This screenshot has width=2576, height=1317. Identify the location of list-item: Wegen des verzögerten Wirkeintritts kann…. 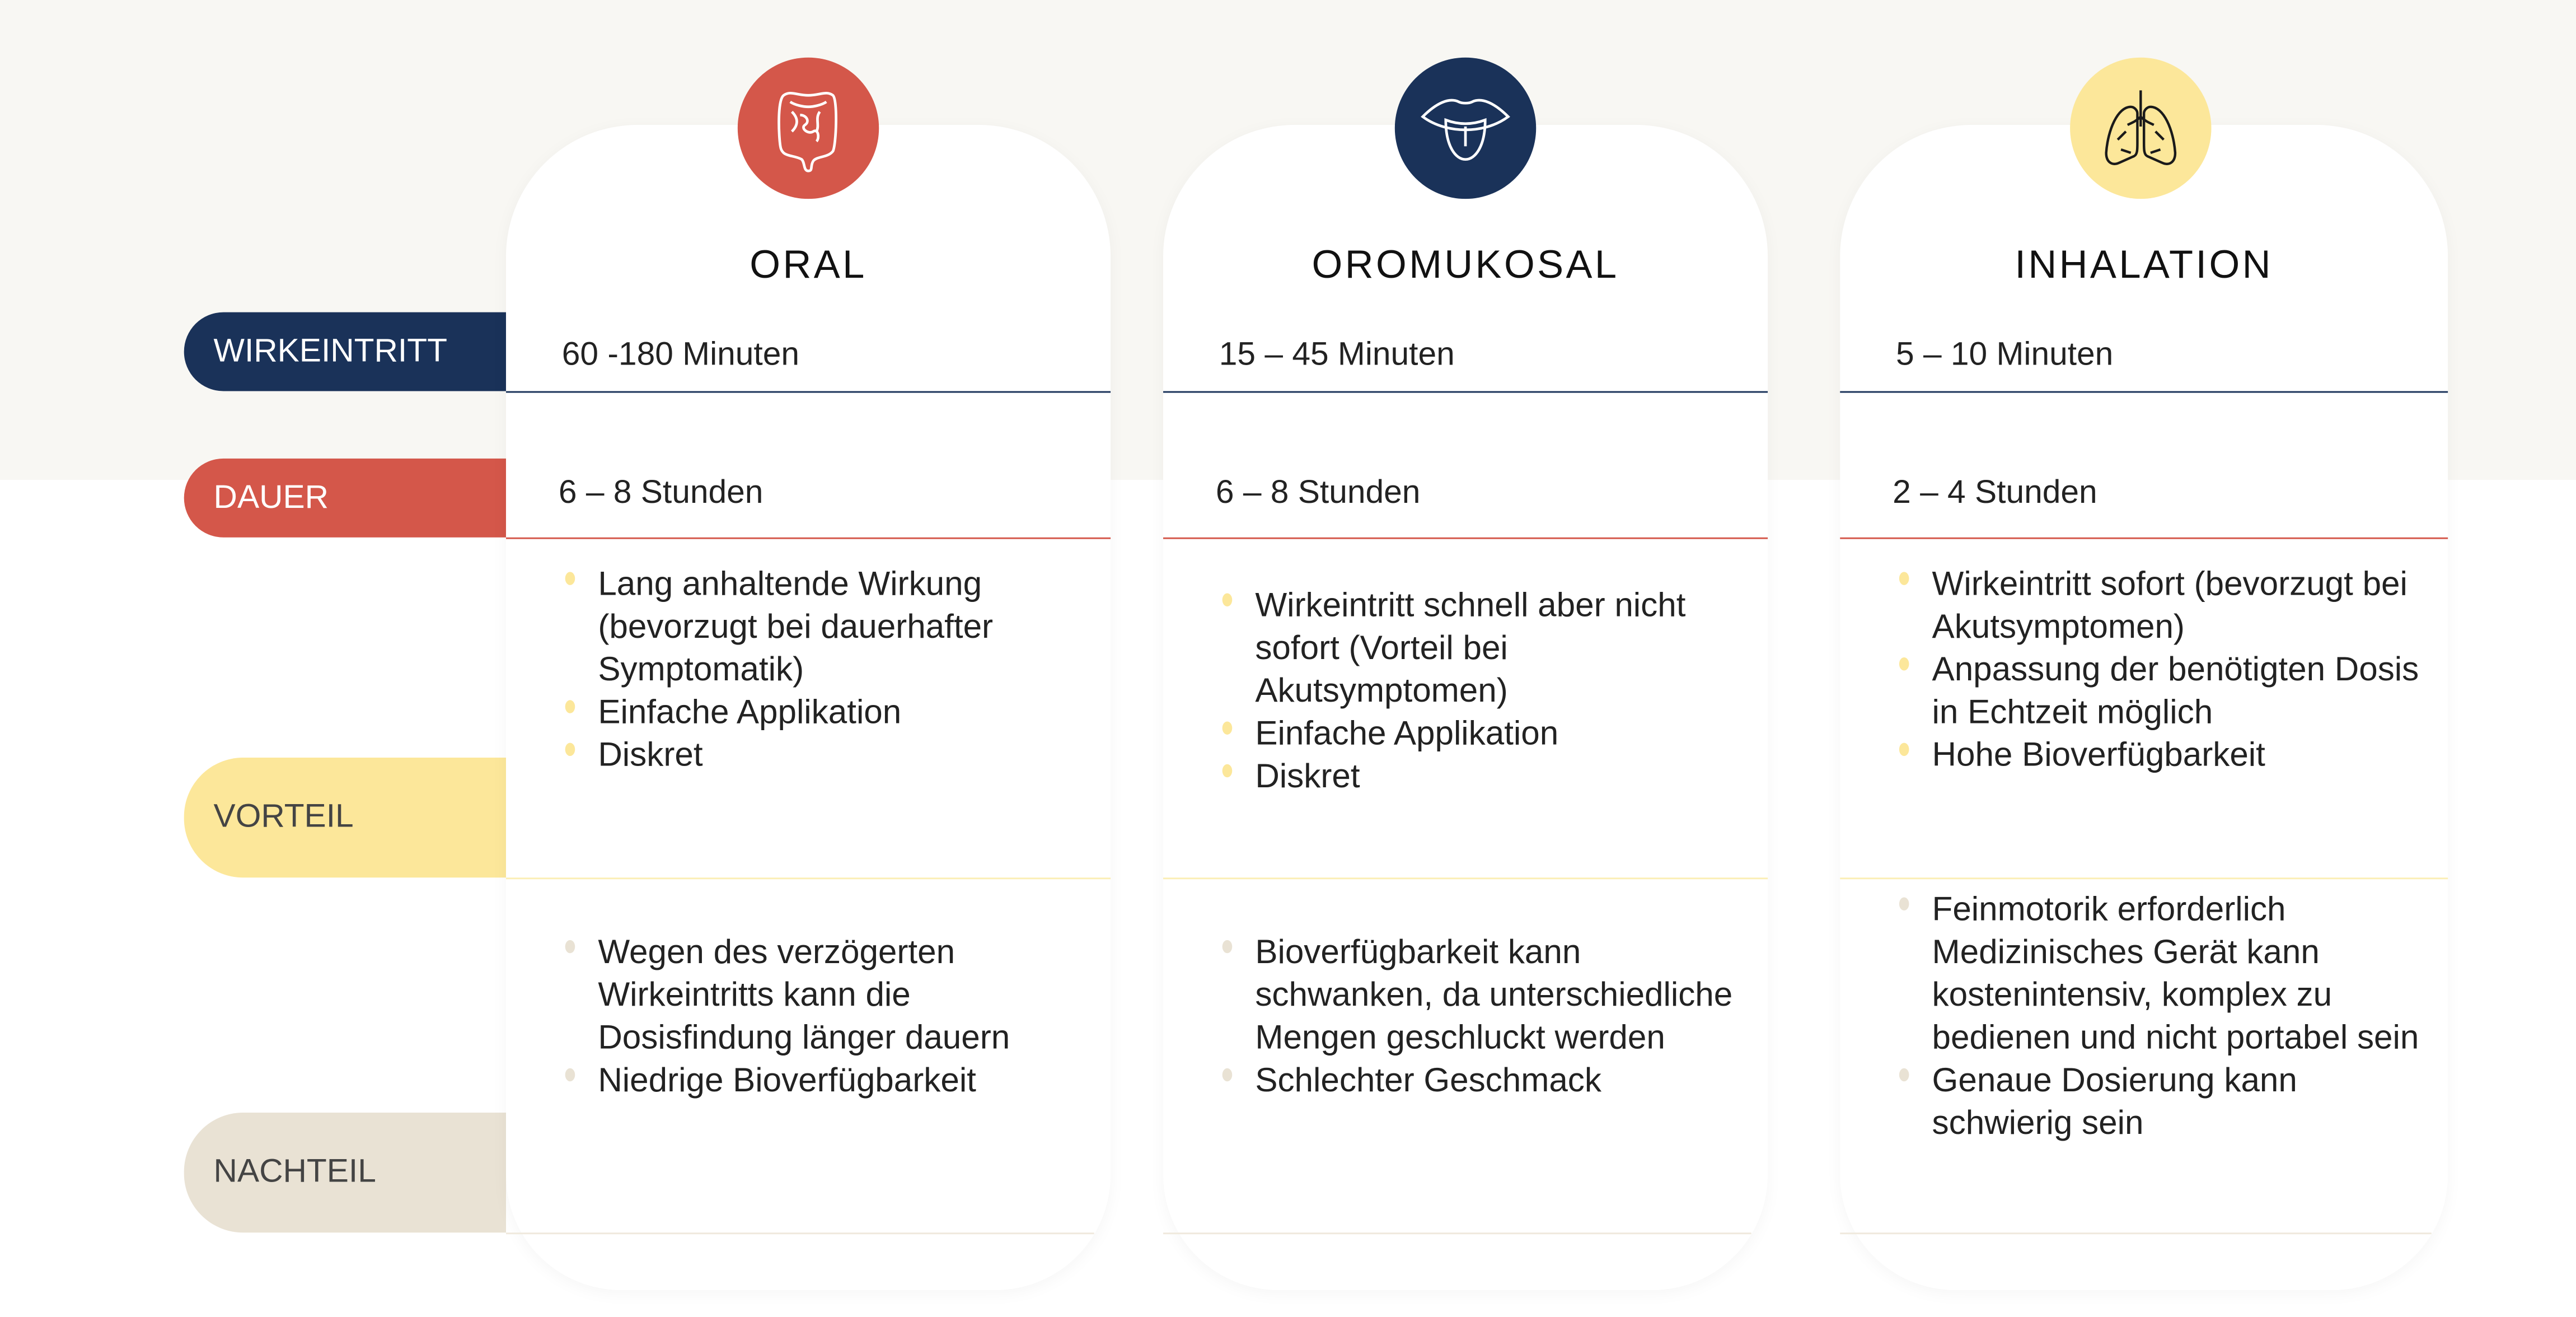
(834, 996).